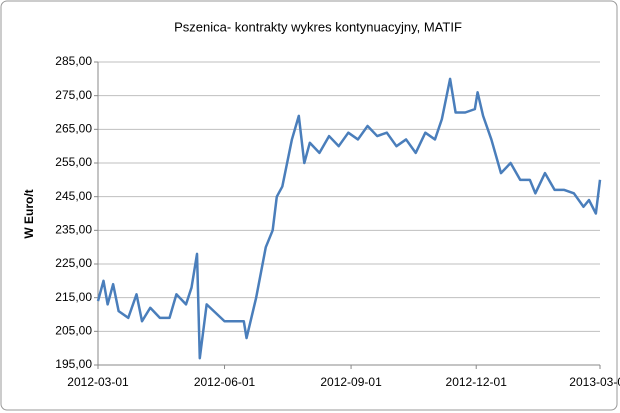 The image size is (620, 413). What do you see at coordinates (351, 382) in the screenshot?
I see `x-tick-label: 2012-09-01` at bounding box center [351, 382].